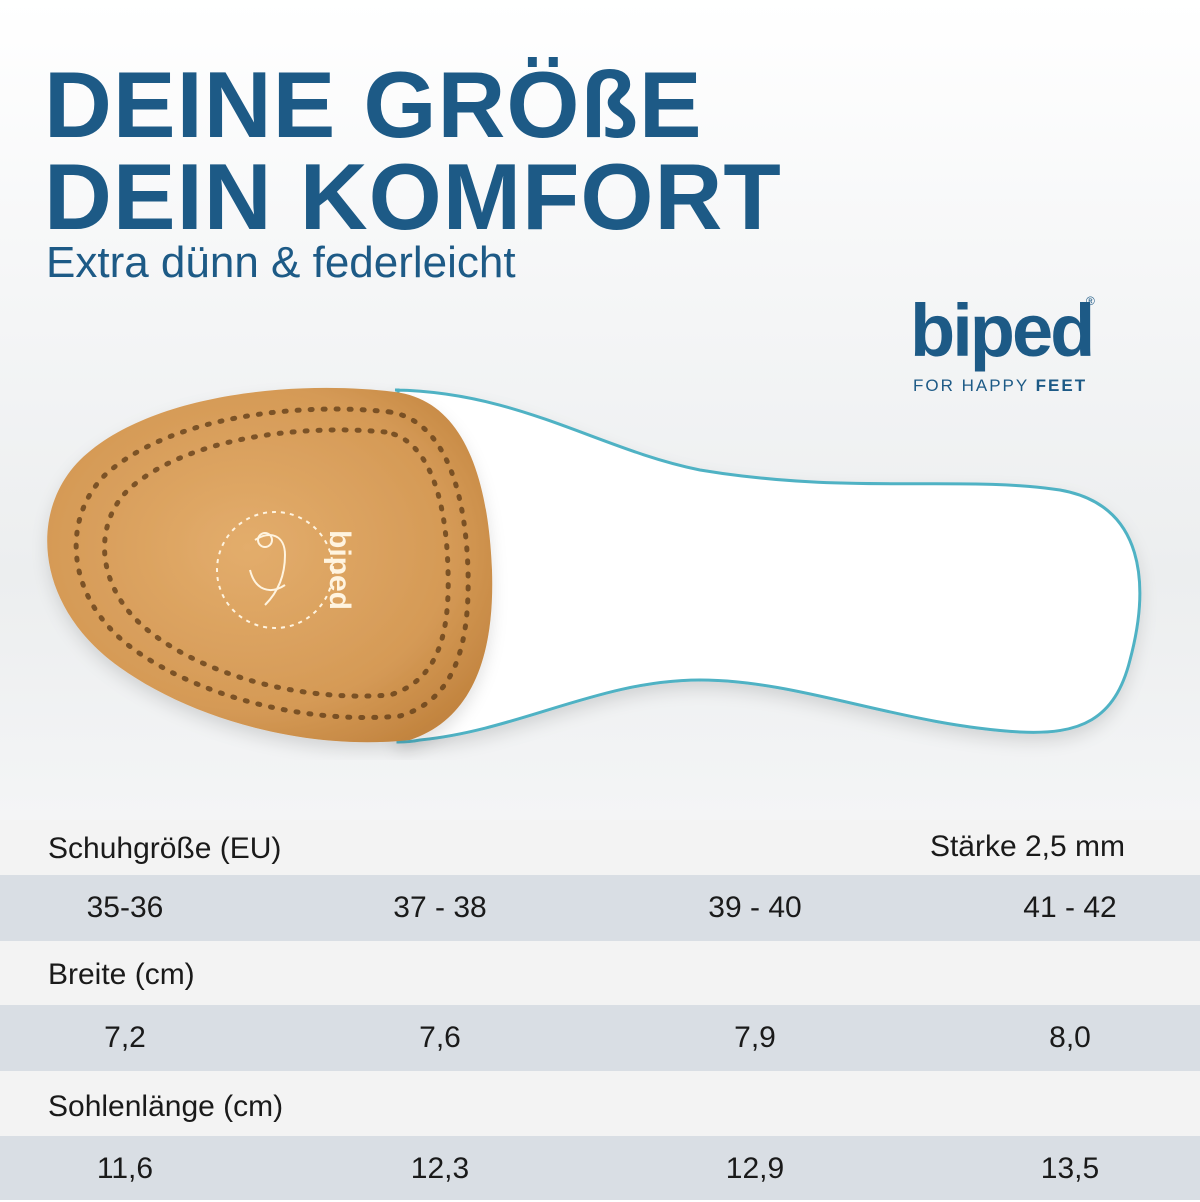  I want to click on width-value: 7,2, so click(125, 1037).